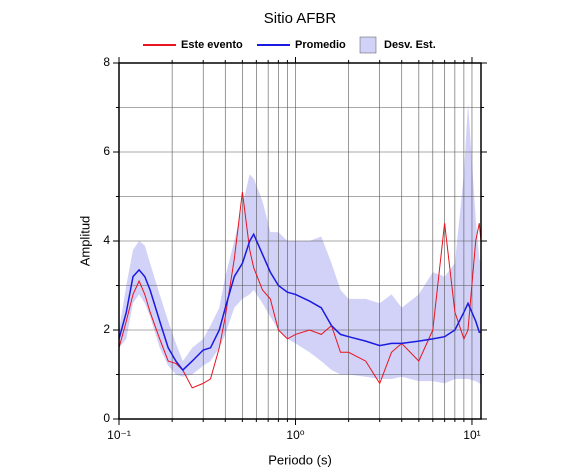 The image size is (586, 475). Describe the element at coordinates (106, 240) in the screenshot. I see `y-tick-label: 4` at that location.